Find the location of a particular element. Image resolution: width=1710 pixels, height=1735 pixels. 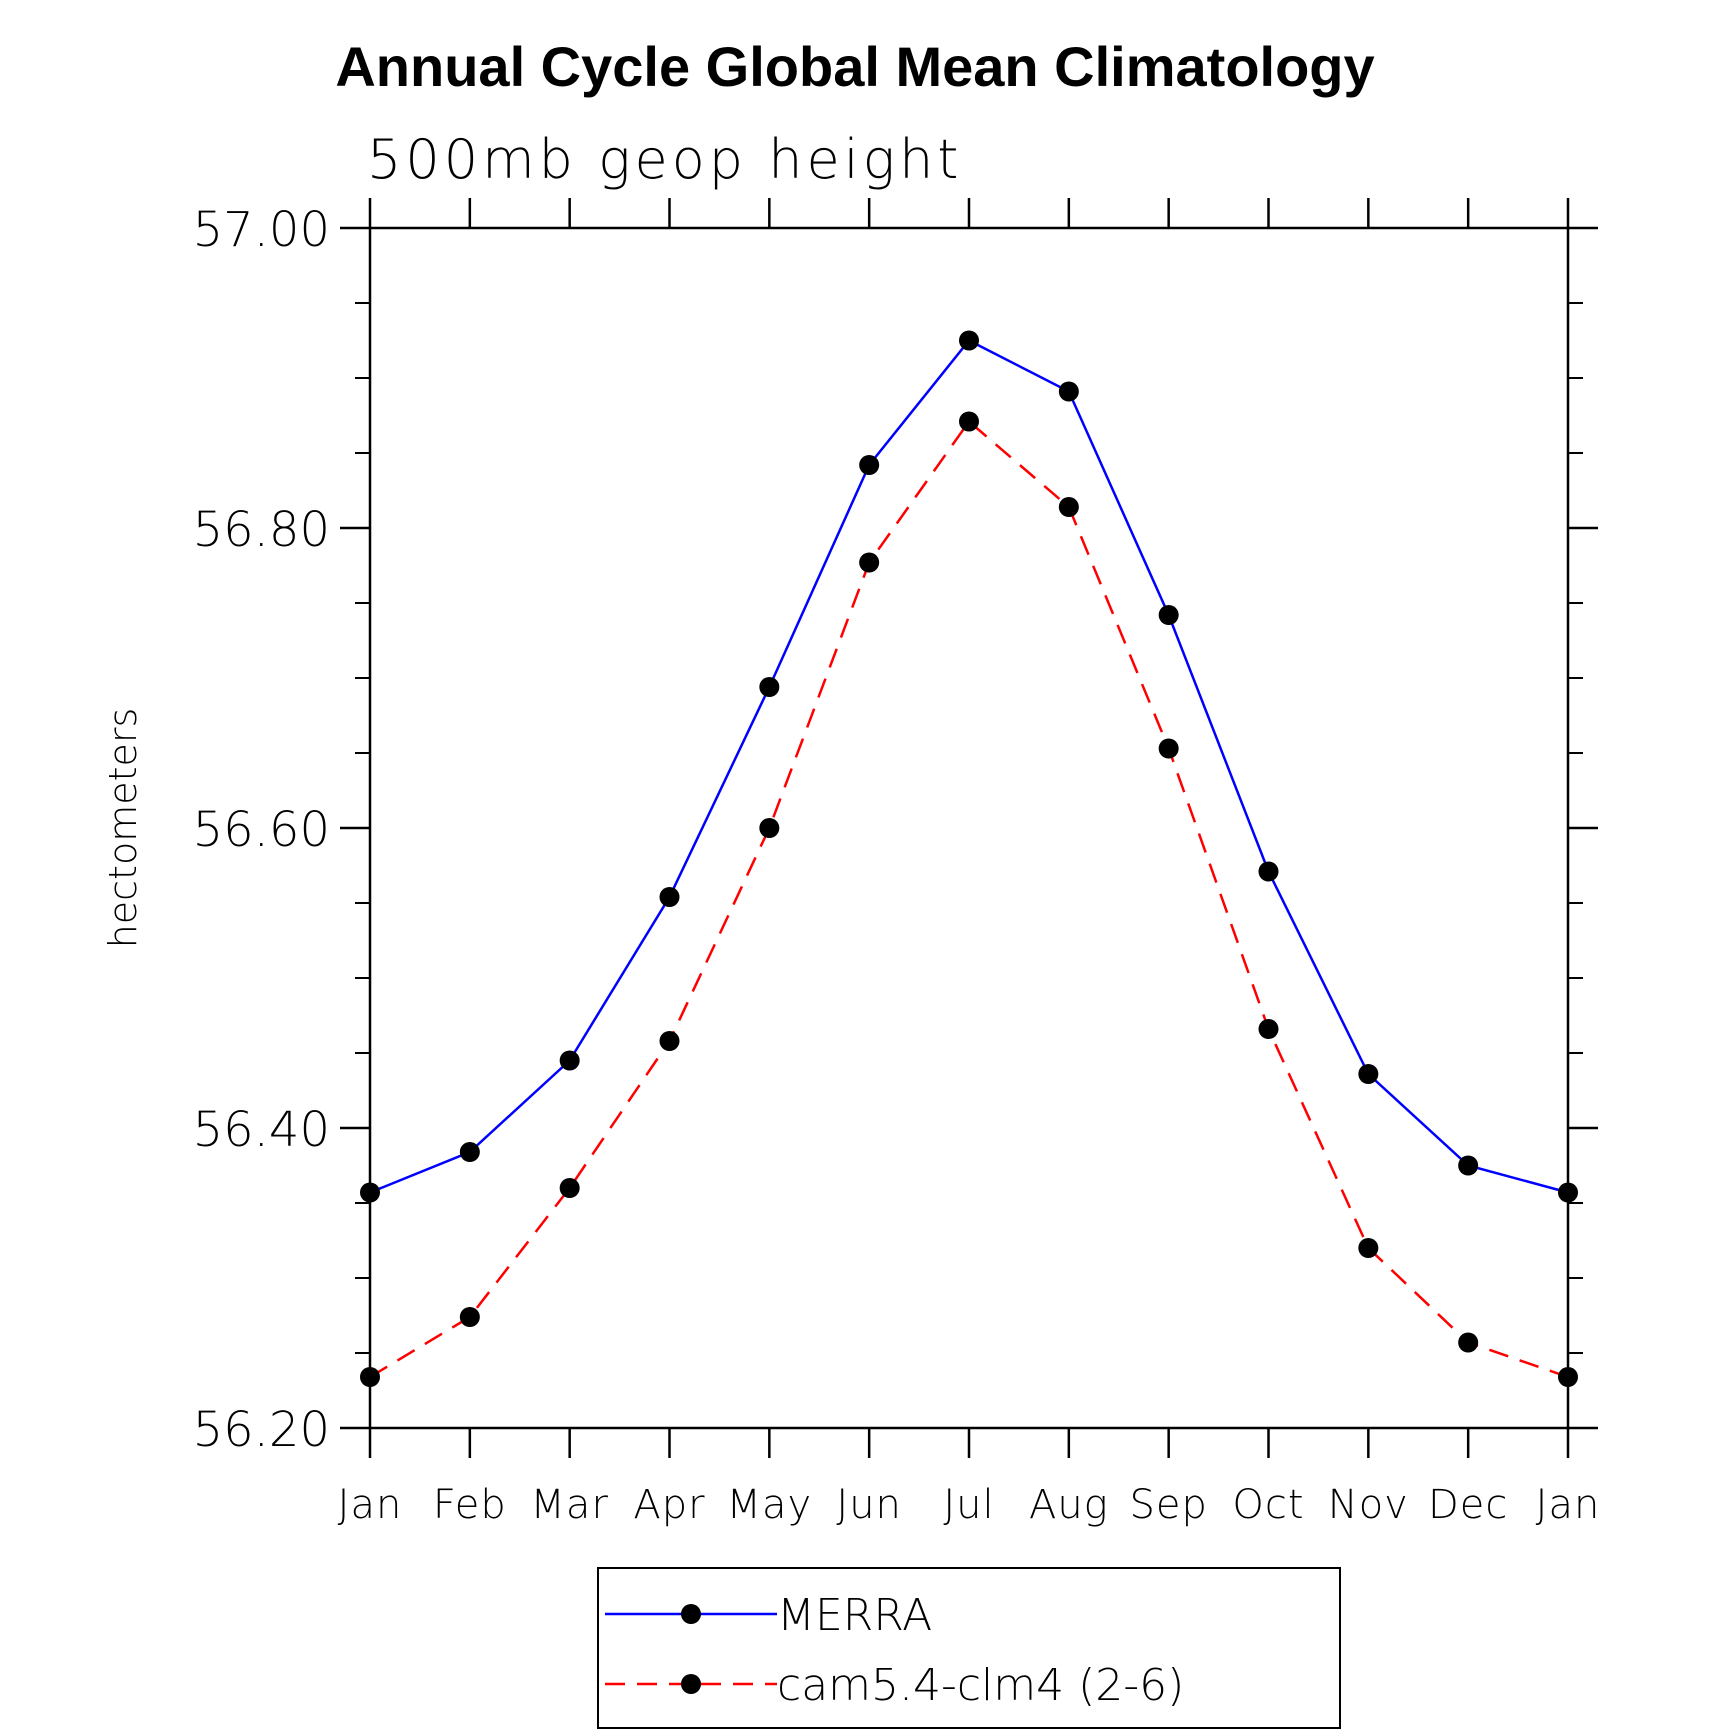

x-tick-label: May is located at coordinates (769, 1505).